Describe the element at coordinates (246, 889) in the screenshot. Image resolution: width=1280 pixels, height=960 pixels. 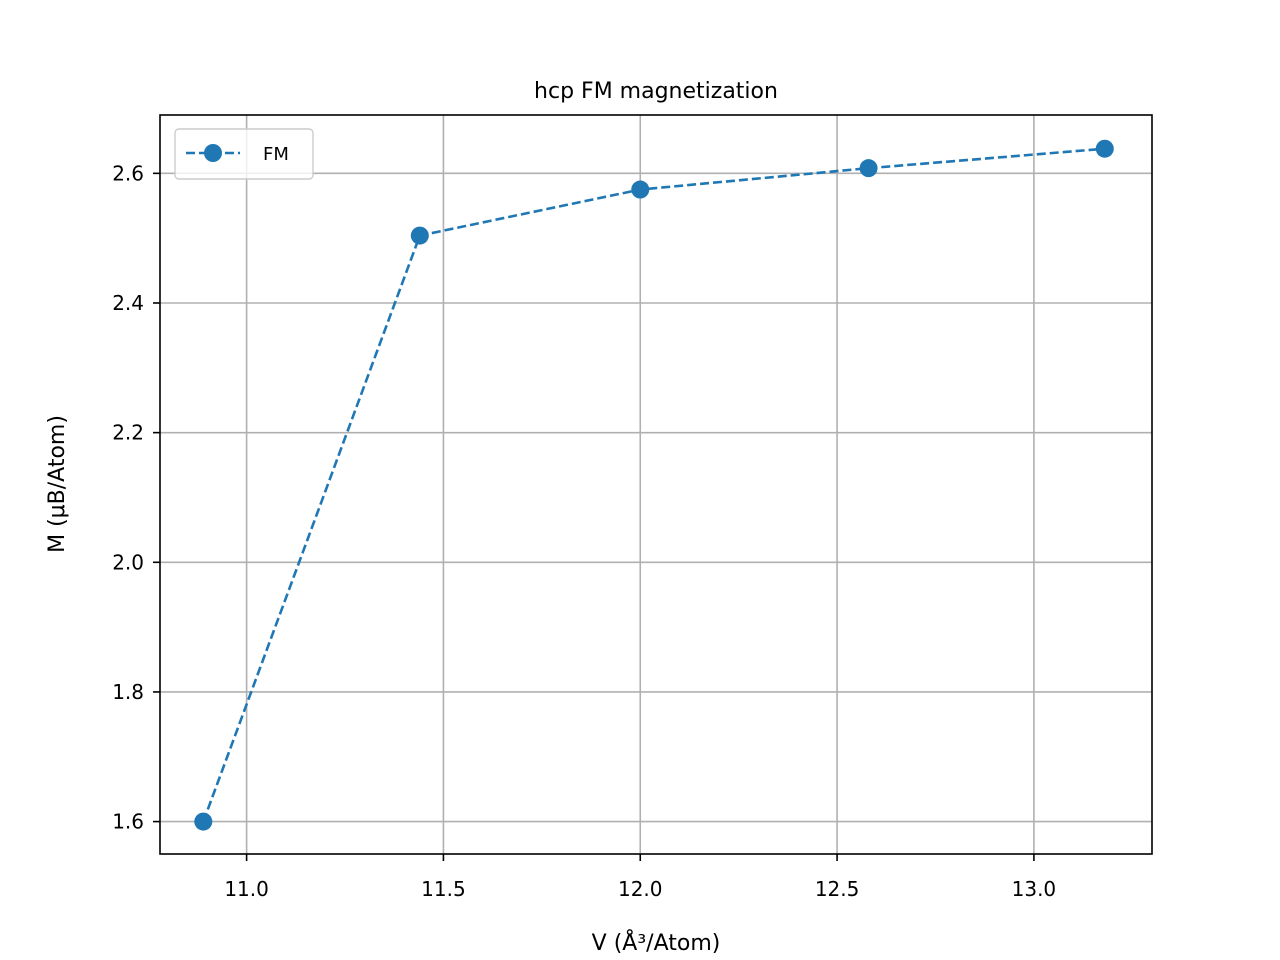
I see `x-tick-label: 11.0` at that location.